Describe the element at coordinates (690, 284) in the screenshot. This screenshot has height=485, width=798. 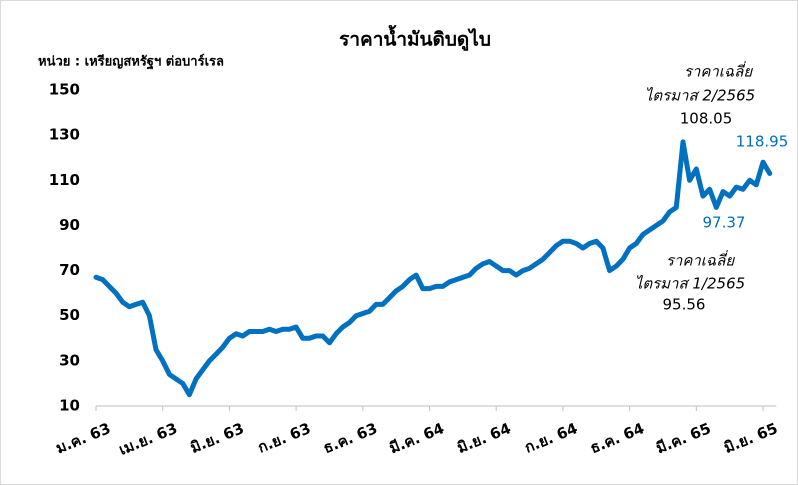
I see `annotation: ไตรมาส 1/2565` at that location.